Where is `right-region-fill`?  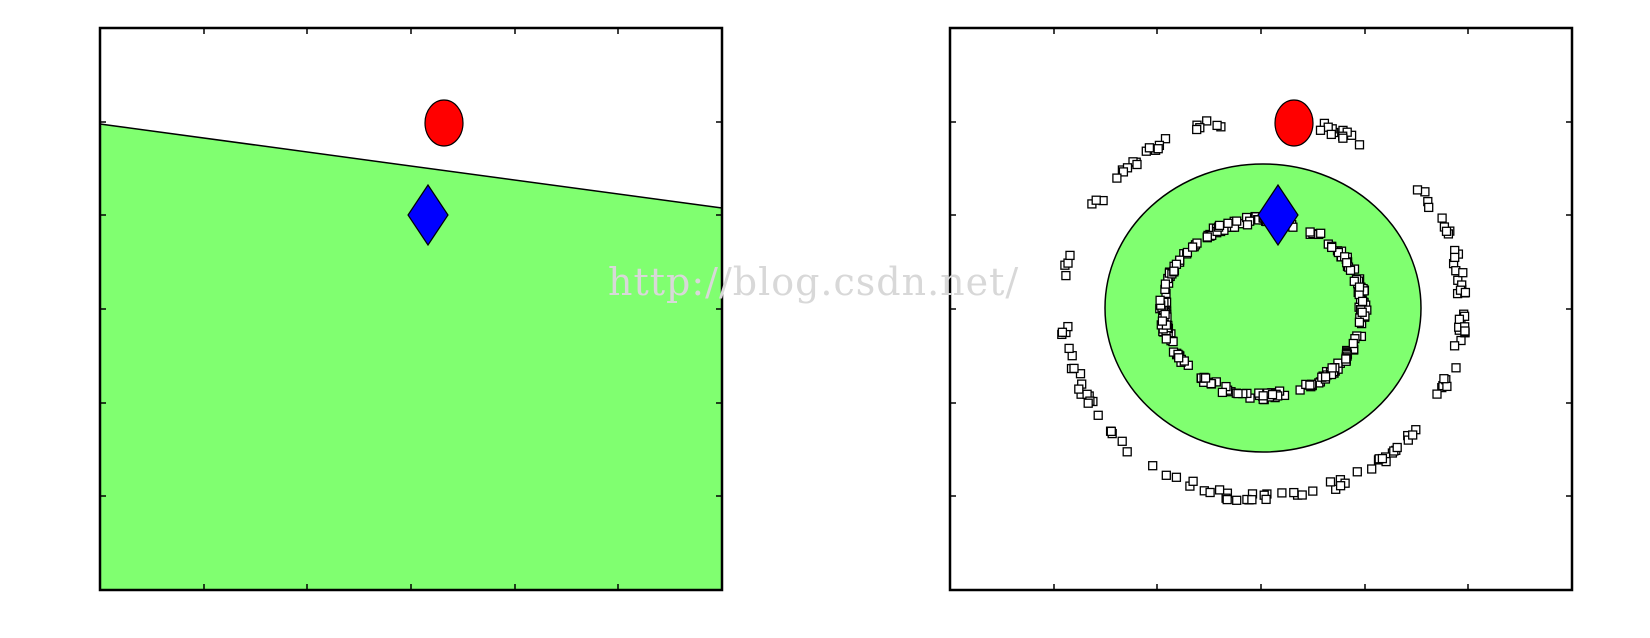
right-region-fill is located at coordinates (1263, 308).